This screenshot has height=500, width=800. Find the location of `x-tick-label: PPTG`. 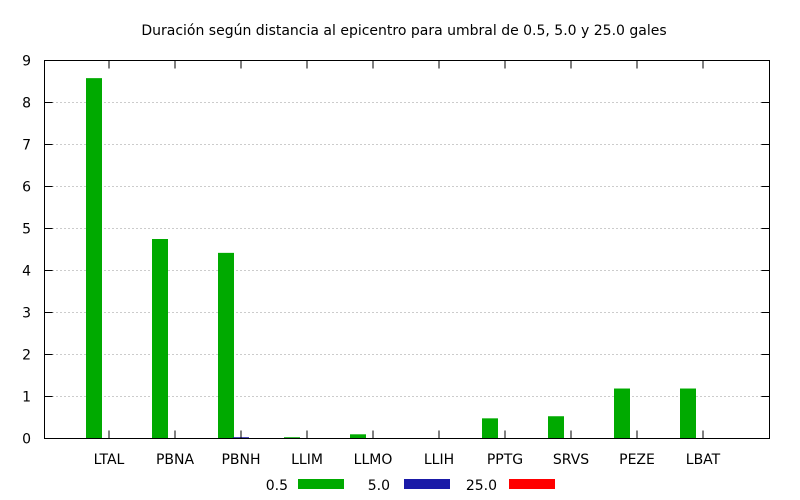

x-tick-label: PPTG is located at coordinates (505, 460).